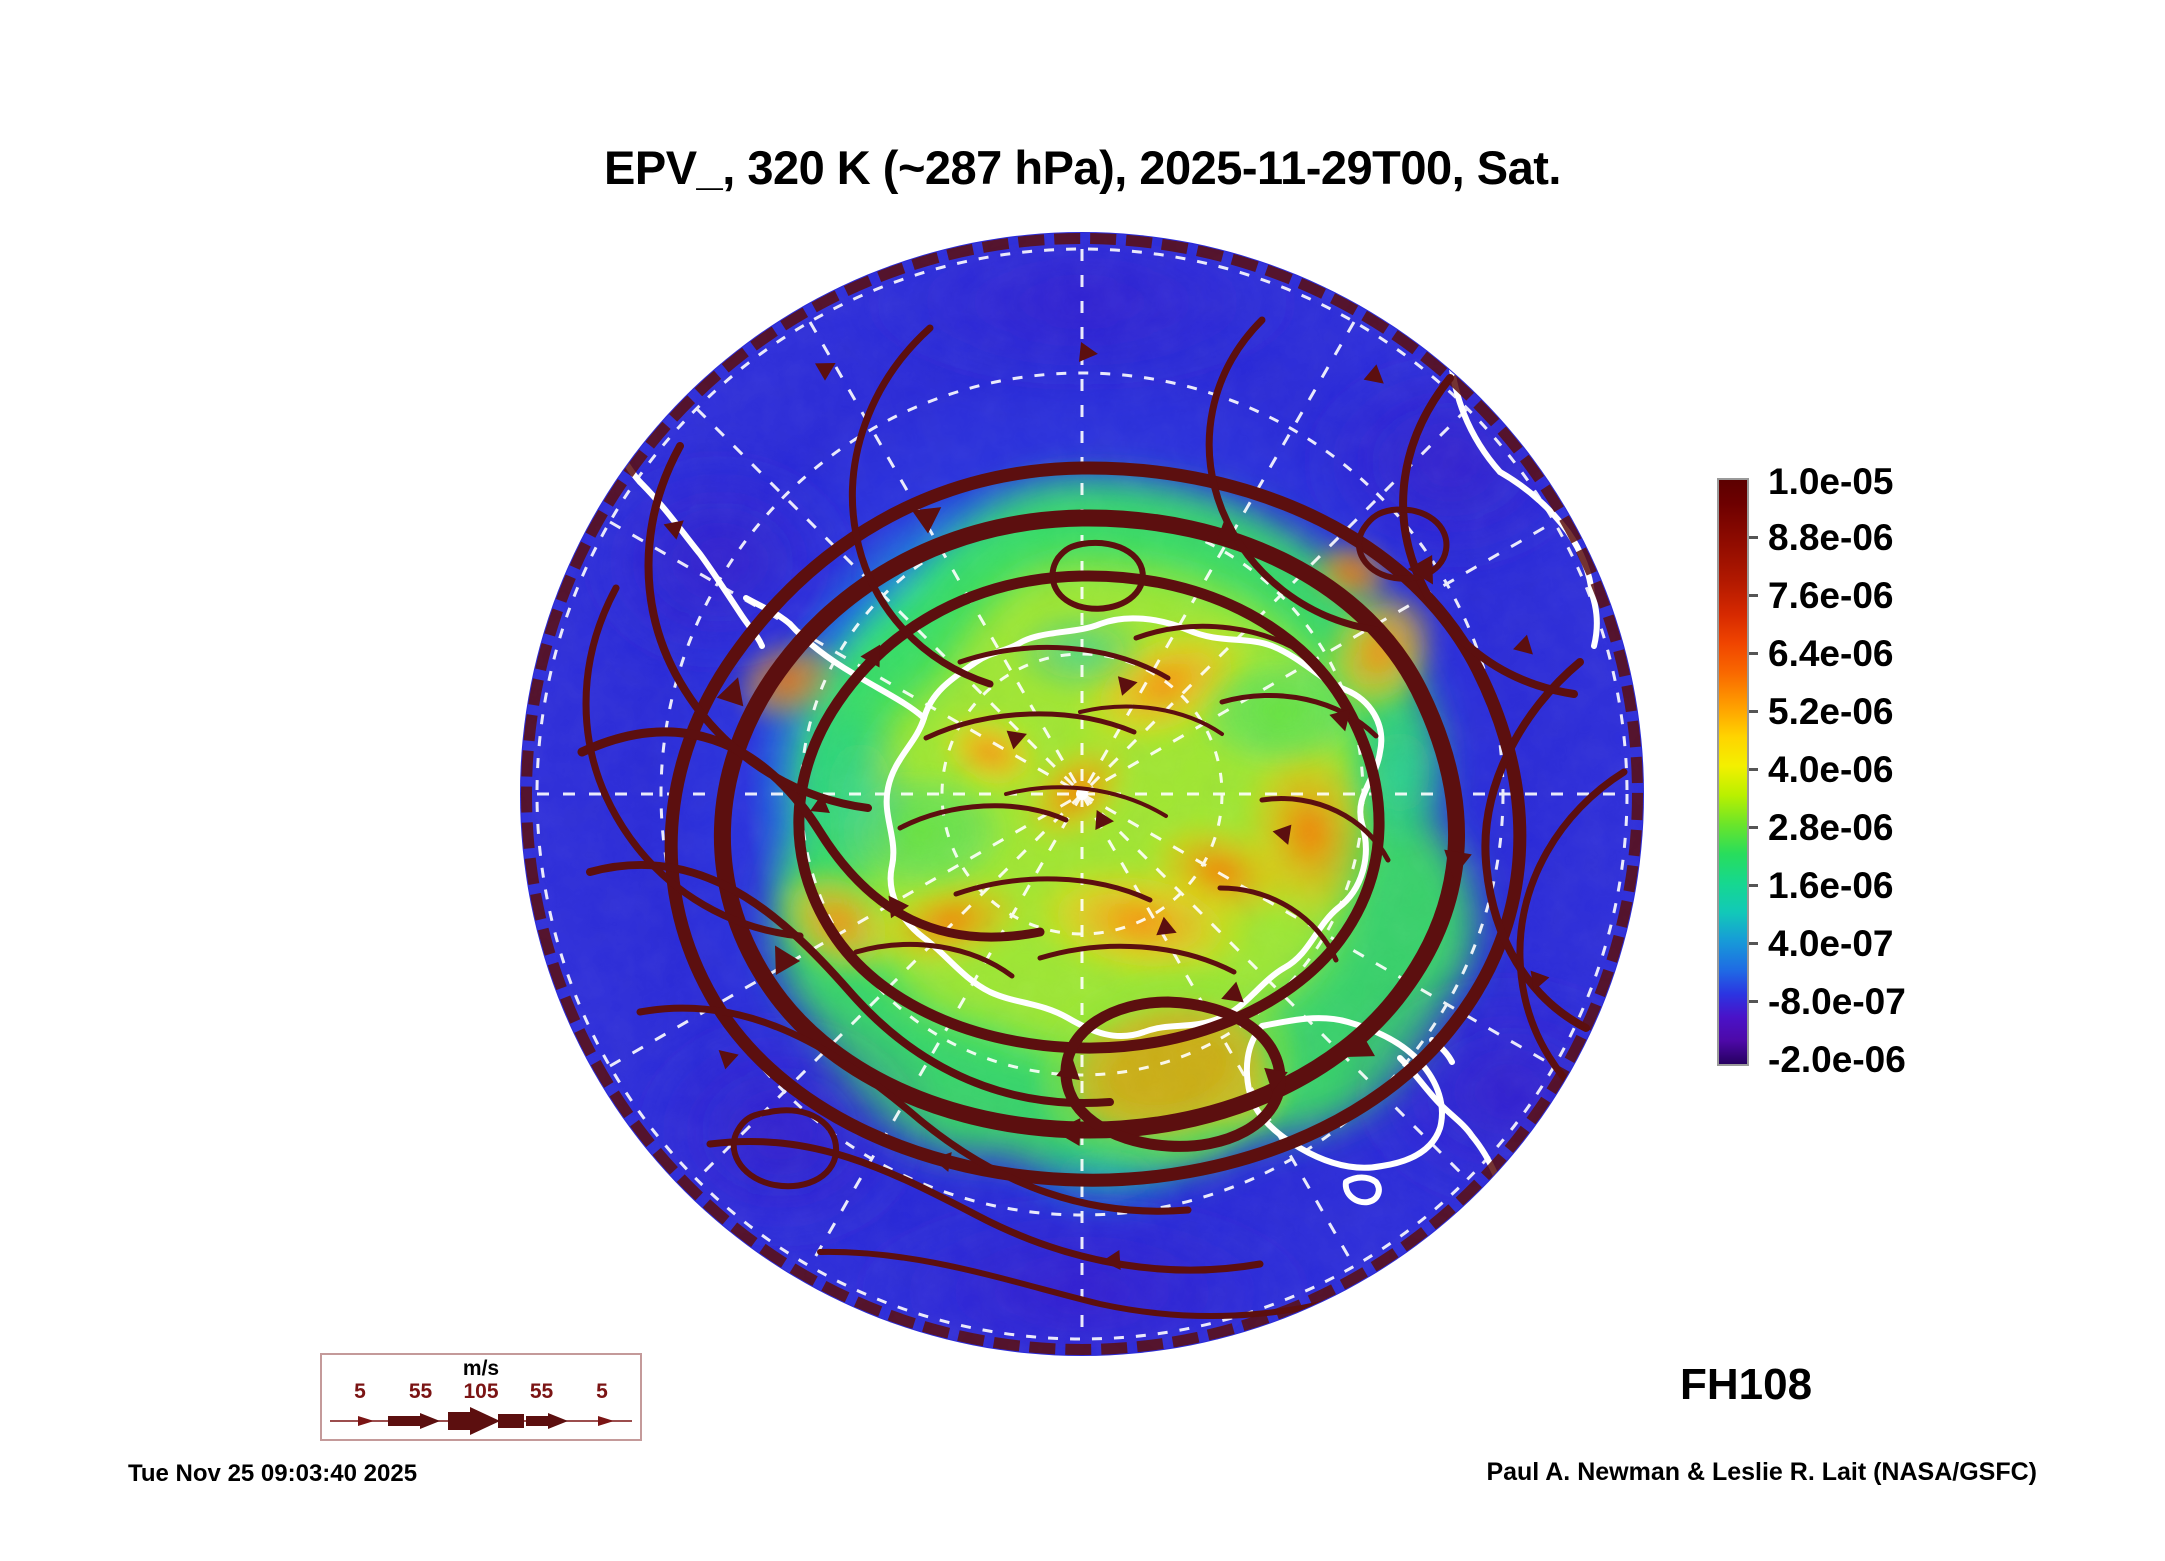 The height and width of the screenshot is (1561, 2165). I want to click on colorbar-label: 7.6e-06, so click(1831, 595).